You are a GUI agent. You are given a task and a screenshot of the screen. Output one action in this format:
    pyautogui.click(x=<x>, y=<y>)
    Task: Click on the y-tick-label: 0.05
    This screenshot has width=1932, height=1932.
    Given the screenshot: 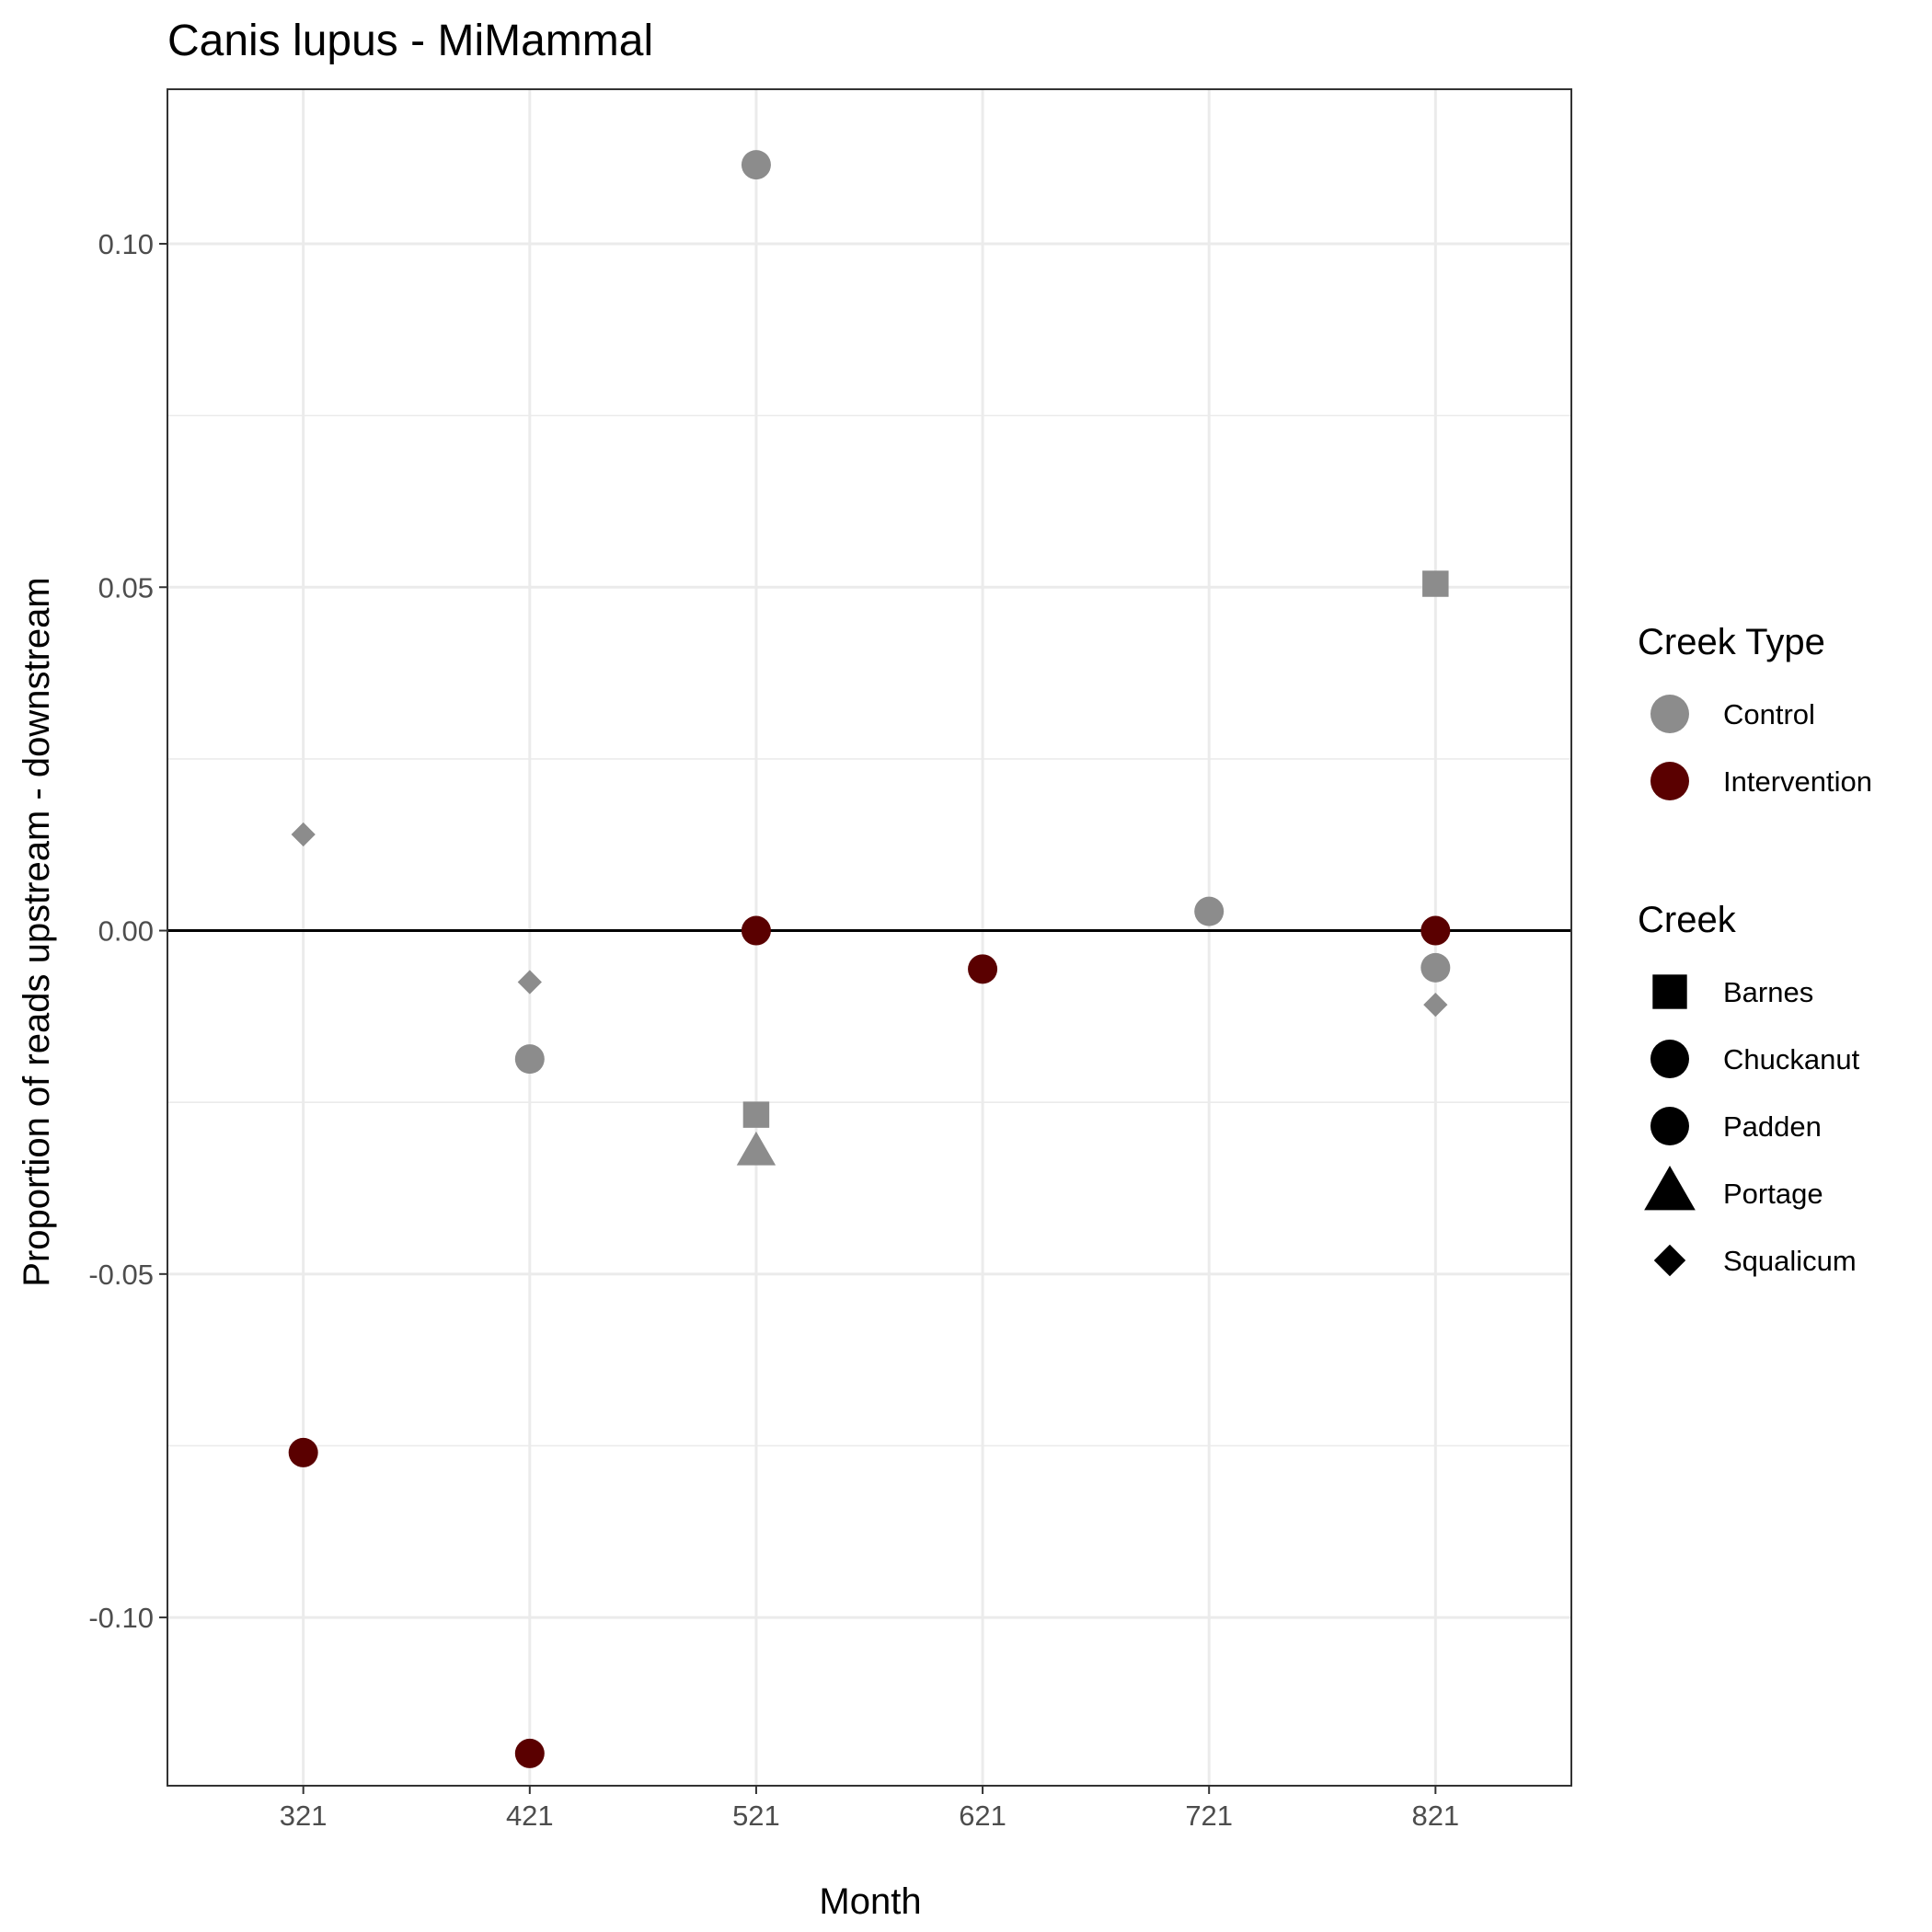 What is the action you would take?
    pyautogui.click(x=126, y=587)
    